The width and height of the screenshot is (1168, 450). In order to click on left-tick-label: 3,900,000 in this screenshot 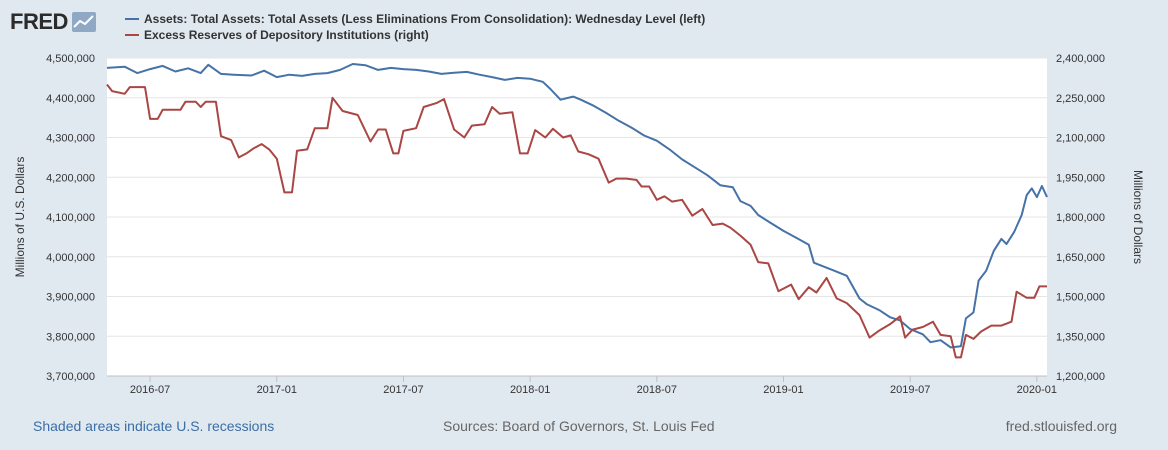, I will do `click(70, 298)`.